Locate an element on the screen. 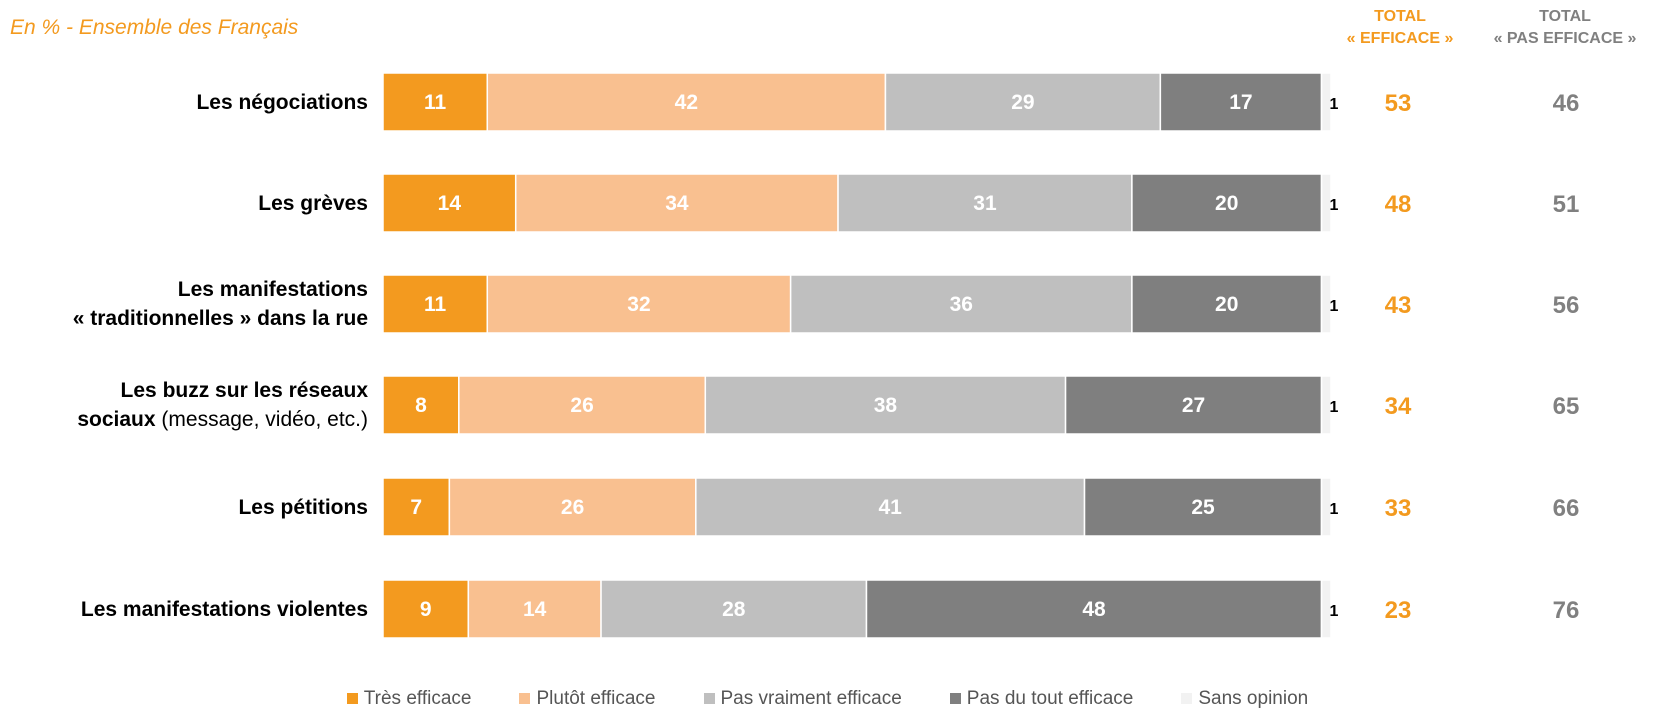  row-label-detail-text: (message, vidéo, etc.) is located at coordinates (261, 419).